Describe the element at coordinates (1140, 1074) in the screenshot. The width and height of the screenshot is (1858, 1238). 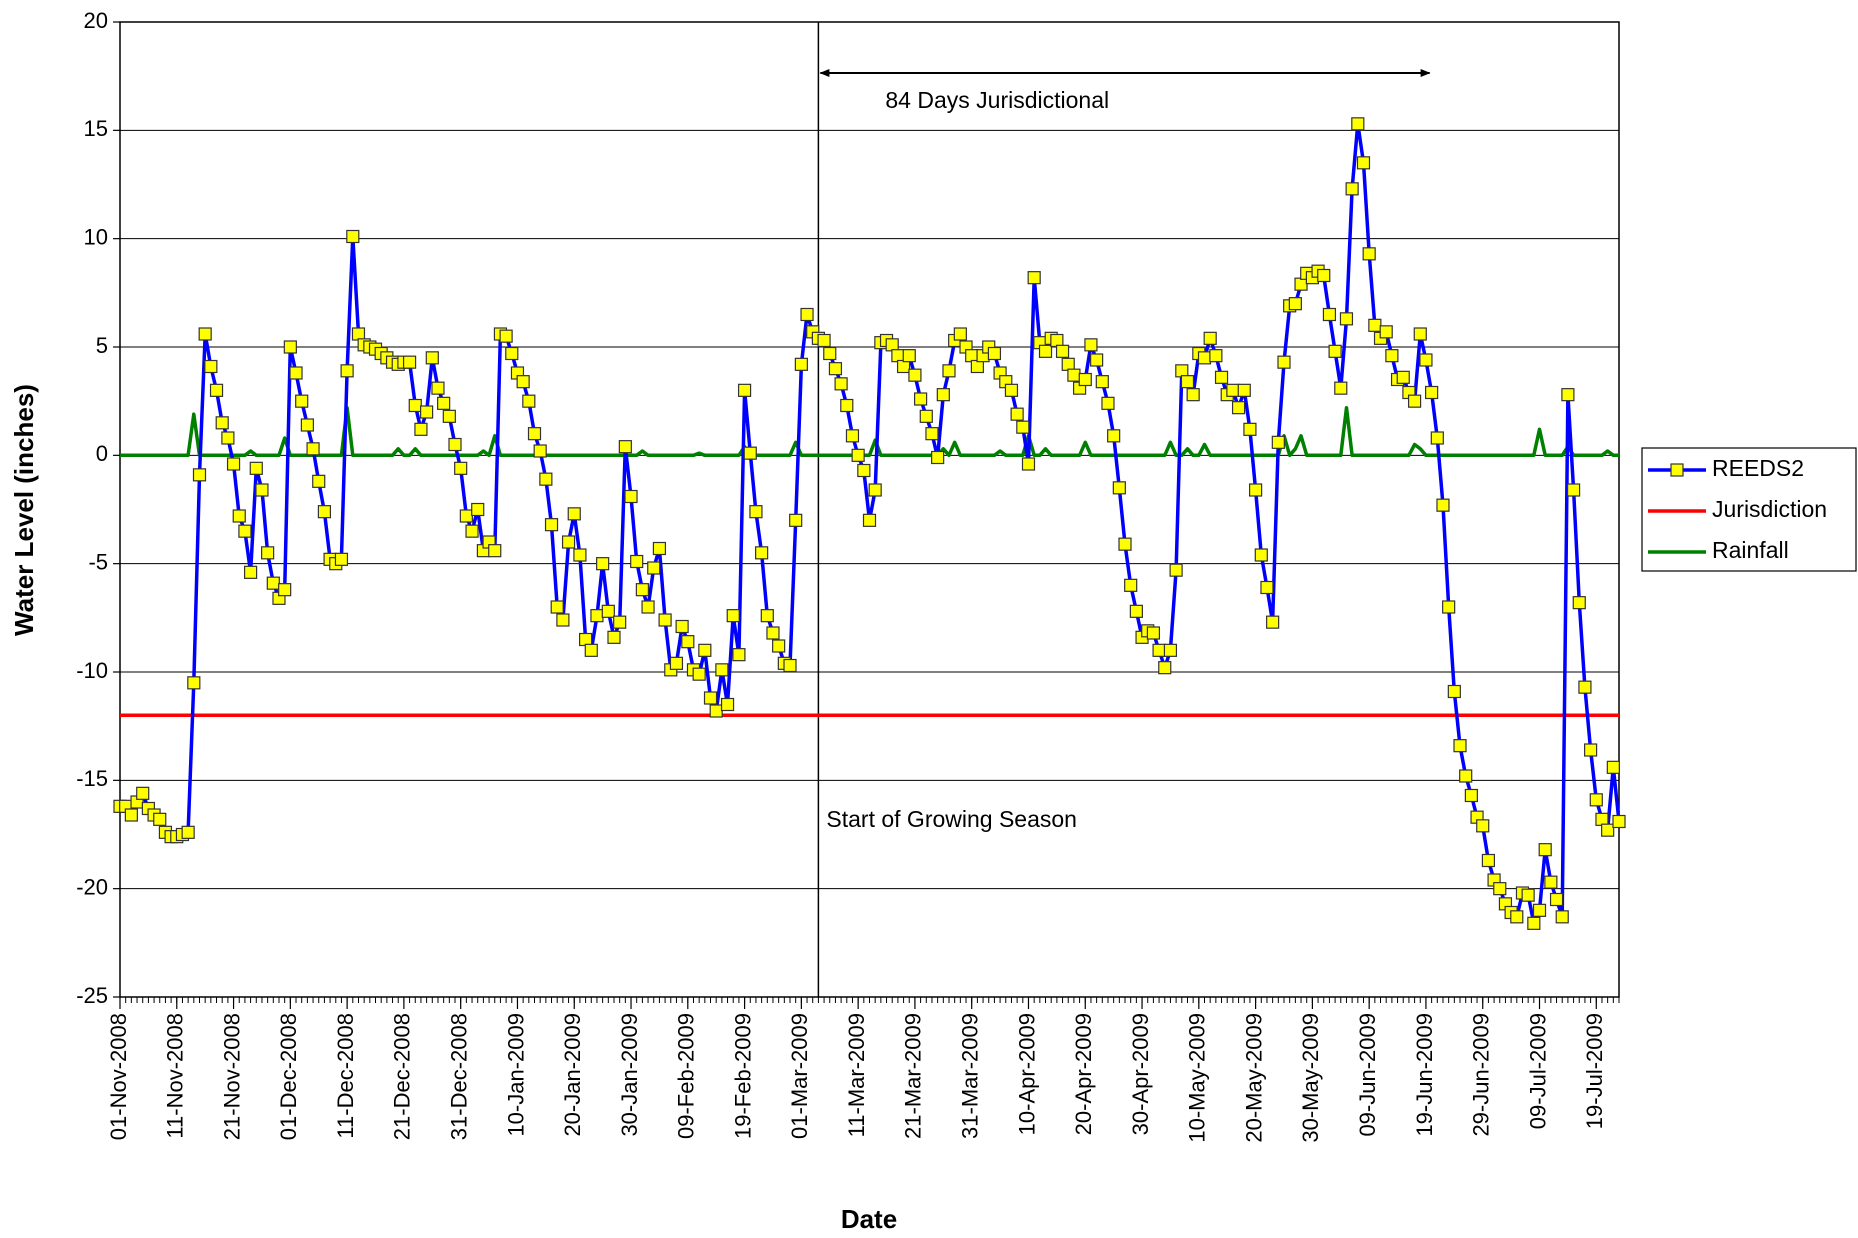
I see `x-tick-label: 30-Apr-2009` at that location.